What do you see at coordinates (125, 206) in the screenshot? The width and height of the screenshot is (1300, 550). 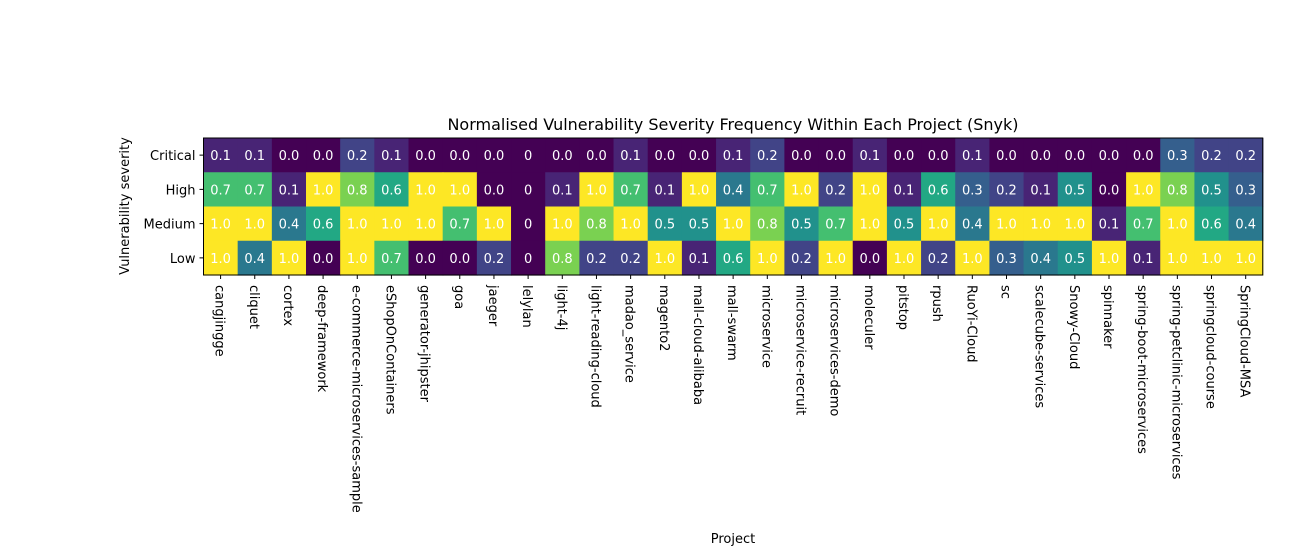 I see `y-axis-label: Vulnerability severity` at bounding box center [125, 206].